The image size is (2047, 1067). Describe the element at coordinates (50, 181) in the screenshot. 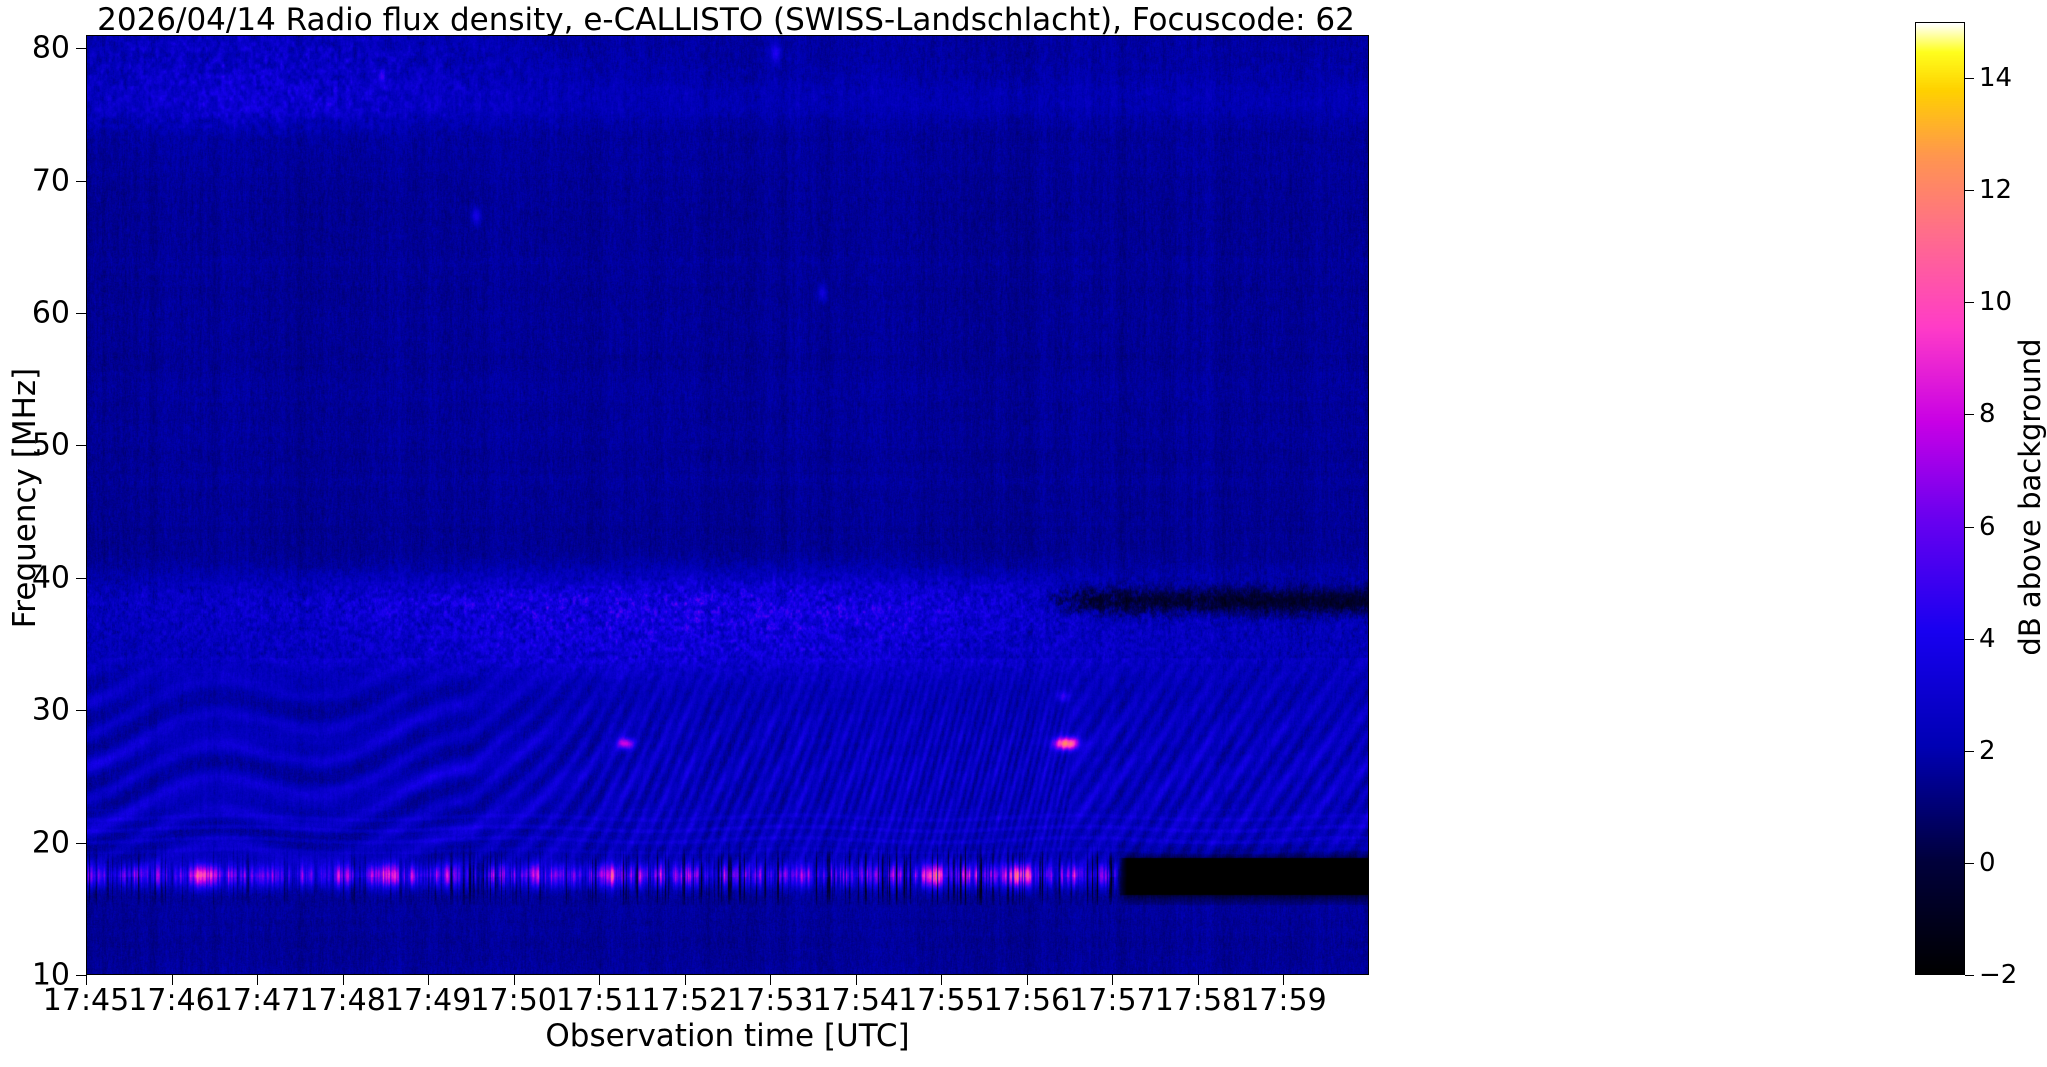

I see `y-tick-label-70: 70` at that location.